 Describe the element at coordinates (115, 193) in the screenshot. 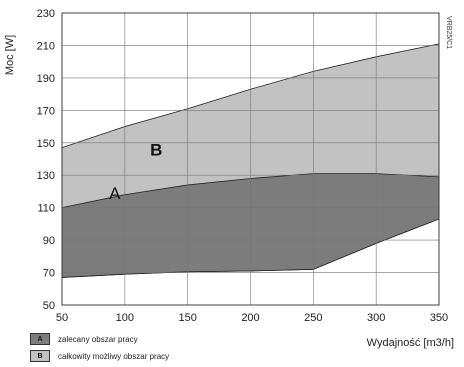

I see `region-a-label: A` at that location.